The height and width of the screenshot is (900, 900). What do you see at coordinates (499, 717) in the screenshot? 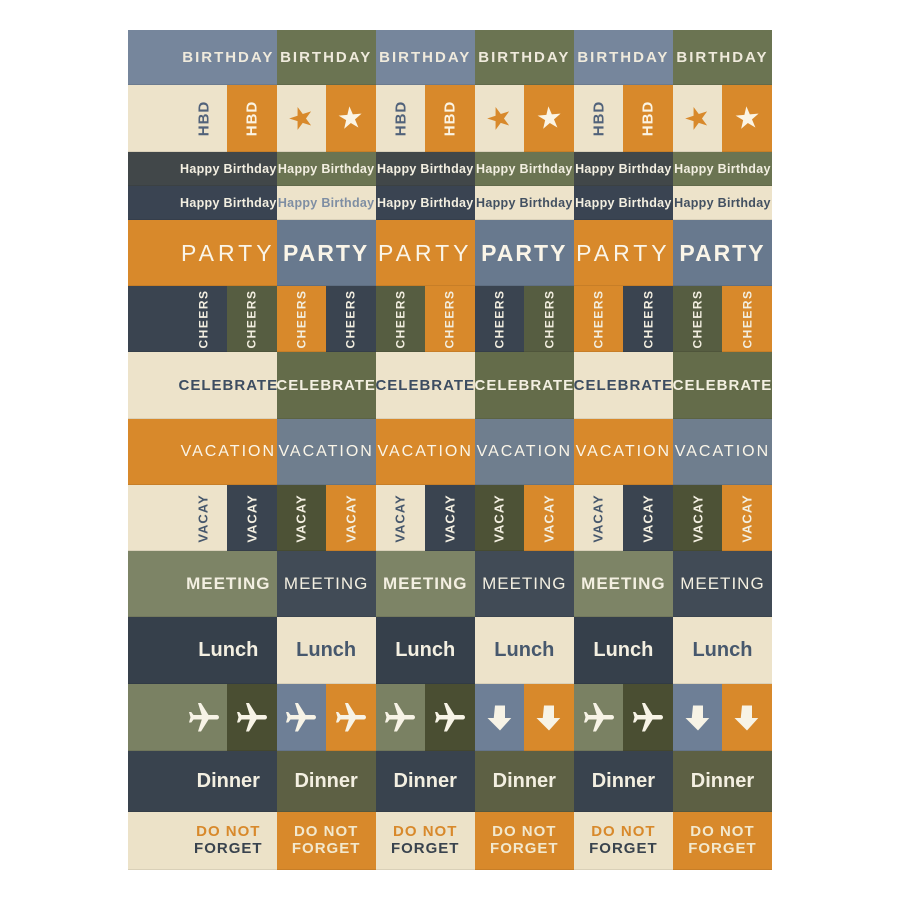
I see `sticker-arrow-down` at bounding box center [499, 717].